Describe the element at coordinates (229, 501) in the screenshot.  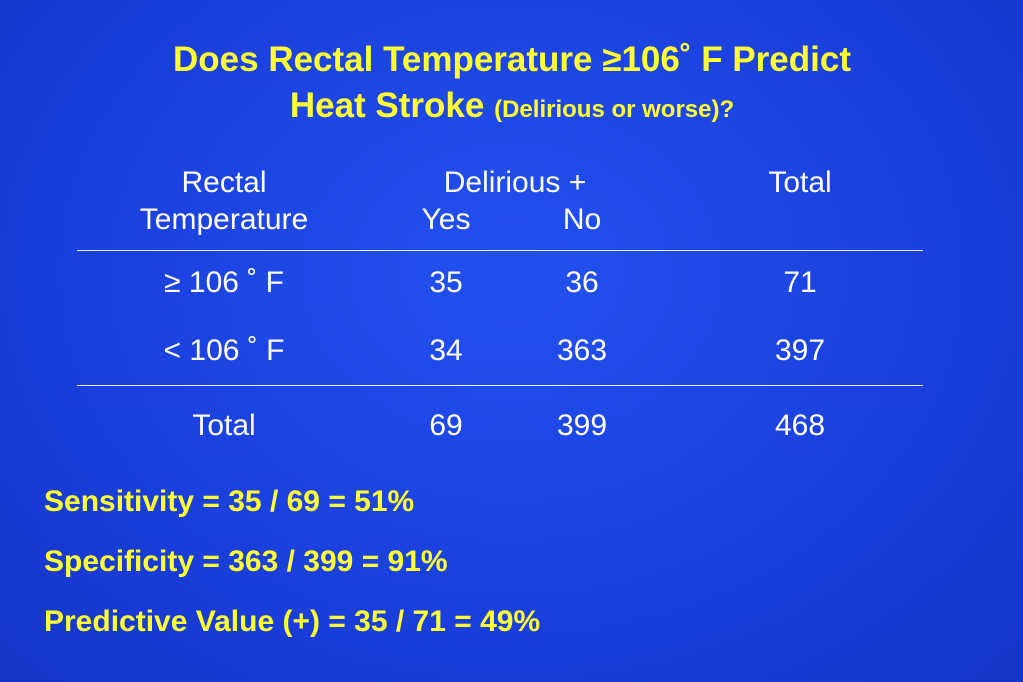
I see `result-line: Sensitivity = 35 / 69 = 51%` at that location.